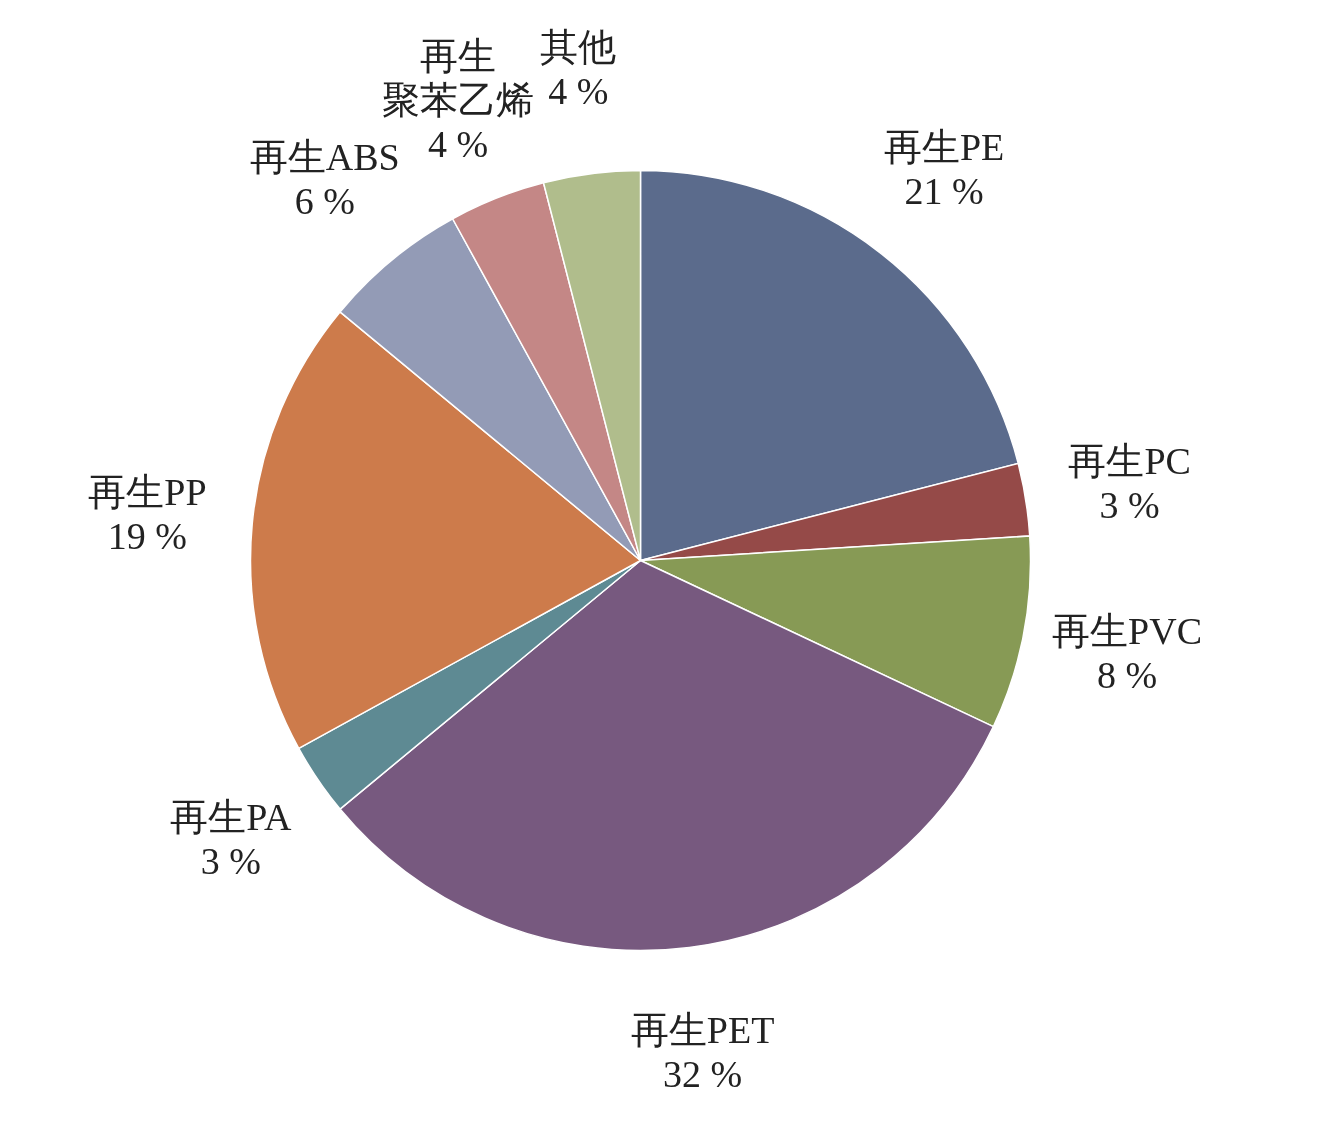  Describe the element at coordinates (324, 200) in the screenshot. I see `data-label: 6 %` at that location.